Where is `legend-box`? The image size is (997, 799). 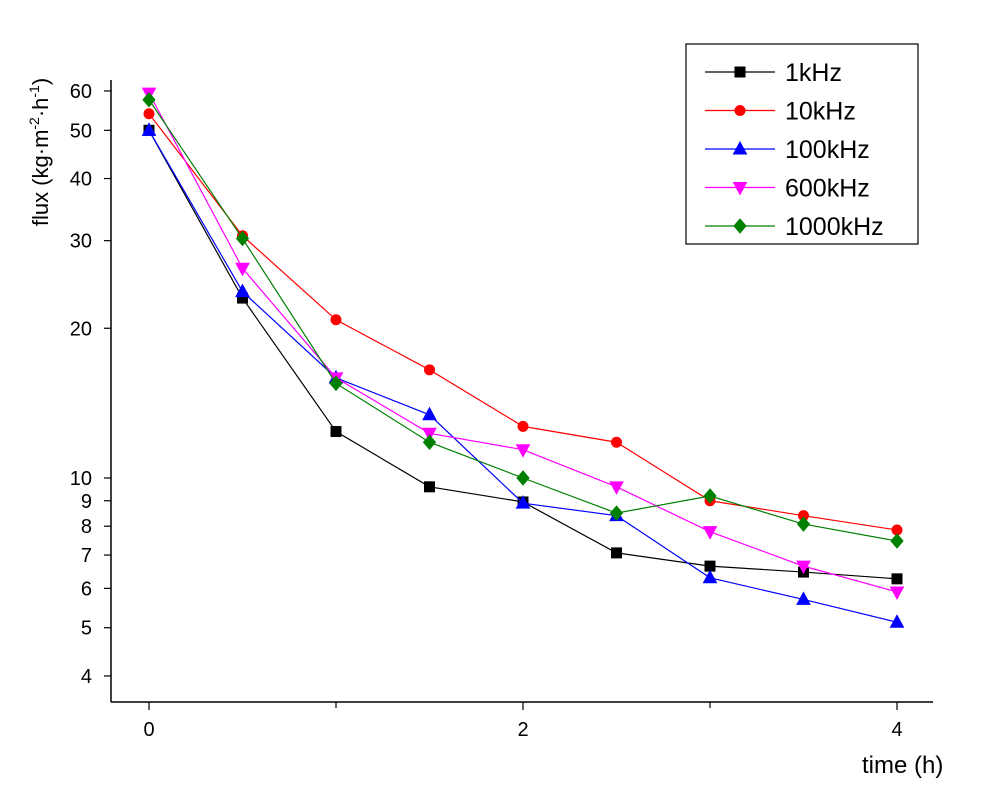
legend-box is located at coordinates (802, 144).